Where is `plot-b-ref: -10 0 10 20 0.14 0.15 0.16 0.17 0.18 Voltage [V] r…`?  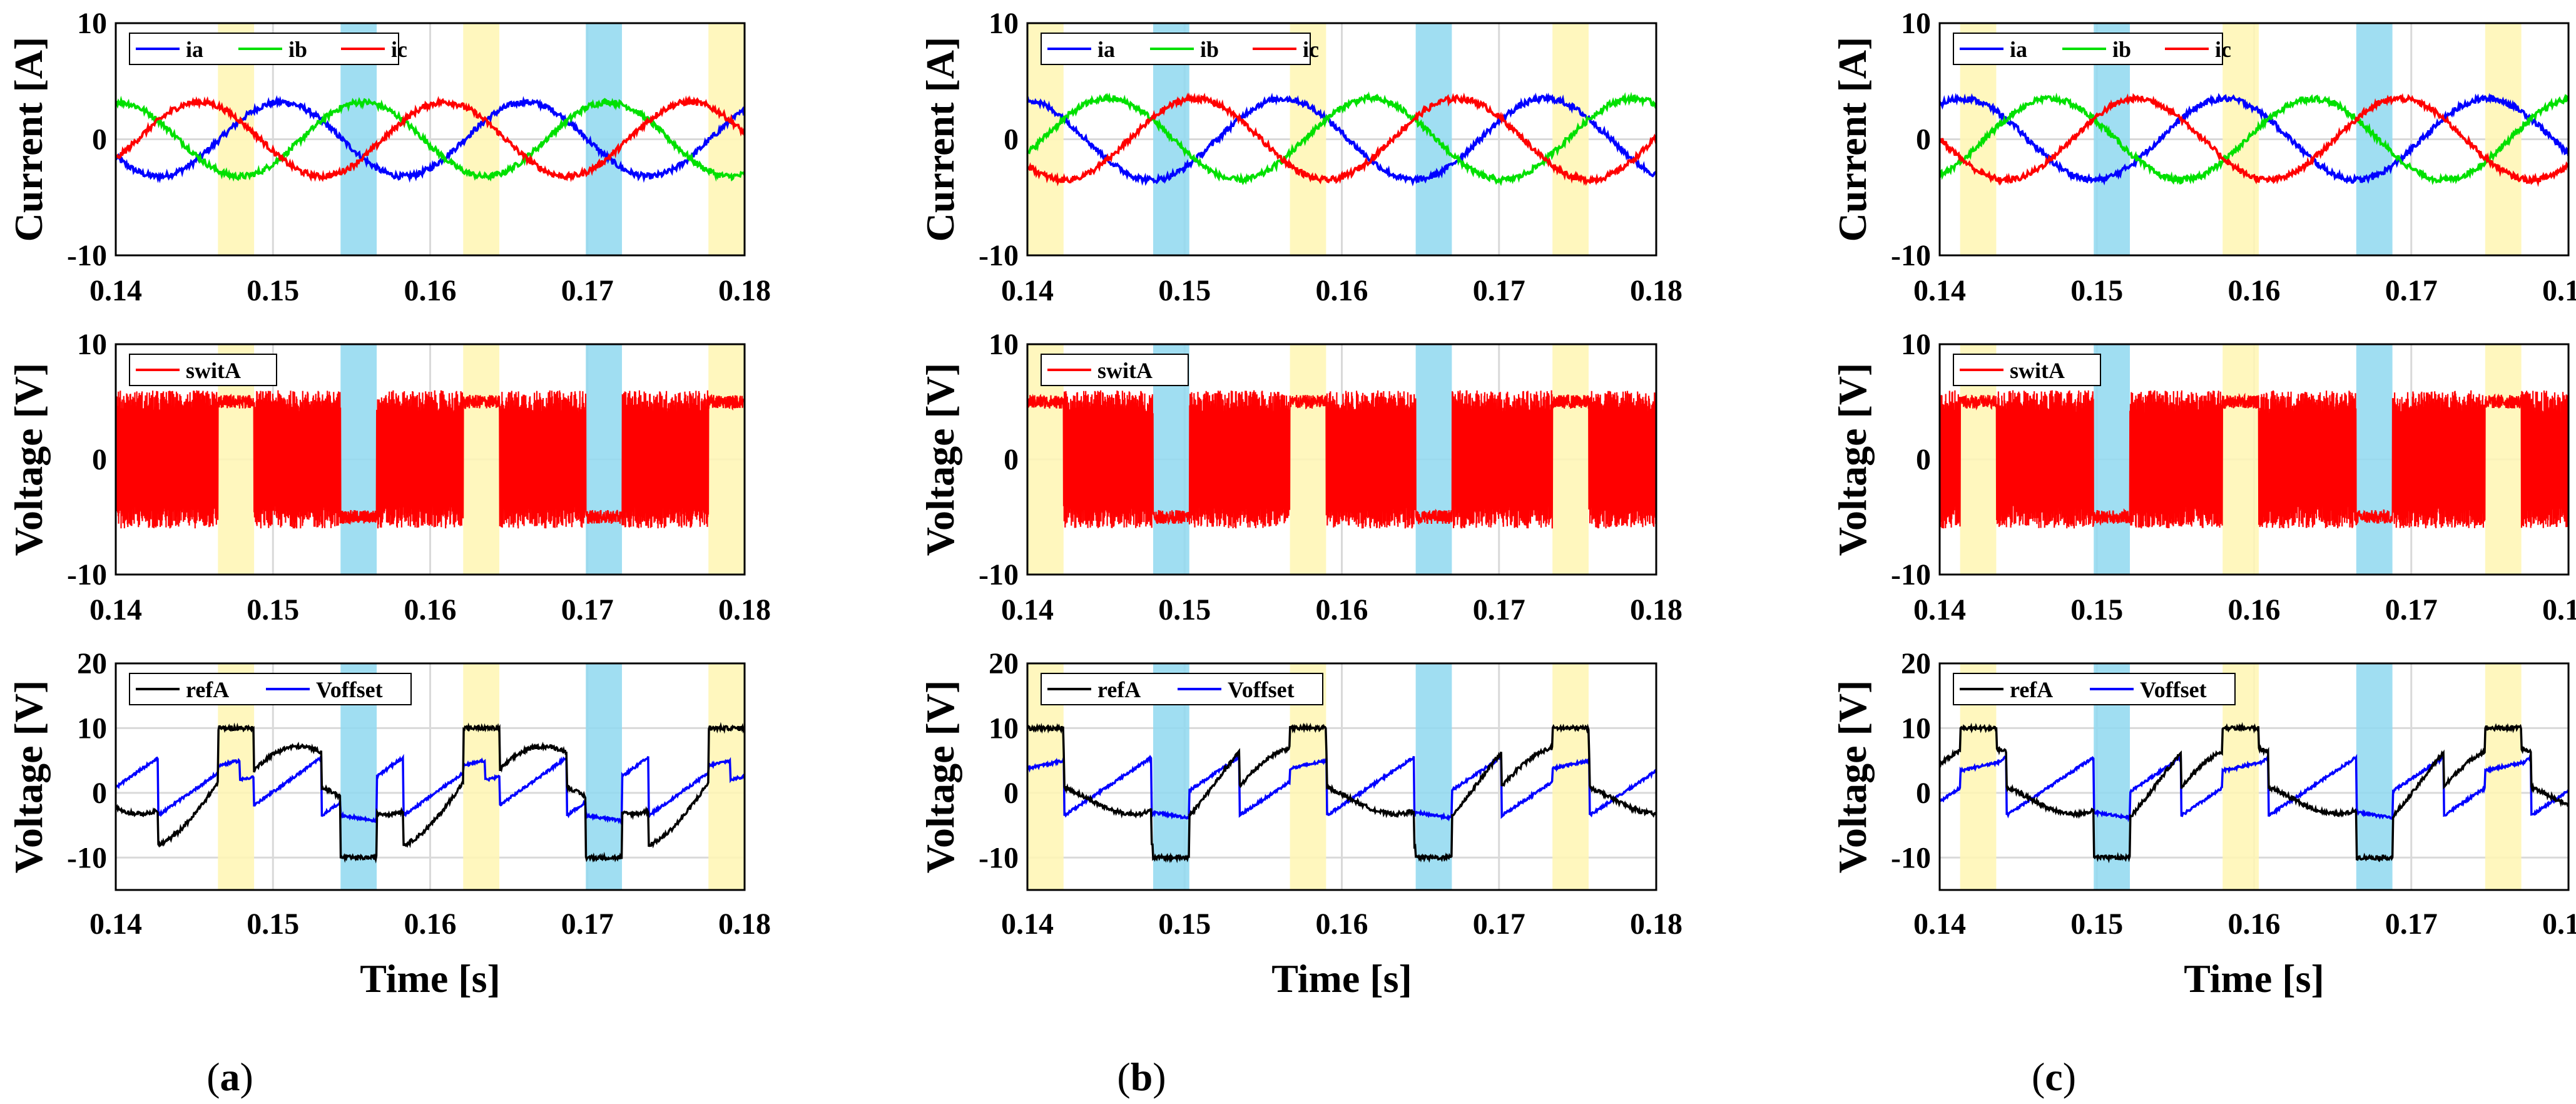
plot-b-ref: -10 0 10 20 0.14 0.15 0.16 0.17 0.18 Voltage [V] r… is located at coordinates (1301, 794).